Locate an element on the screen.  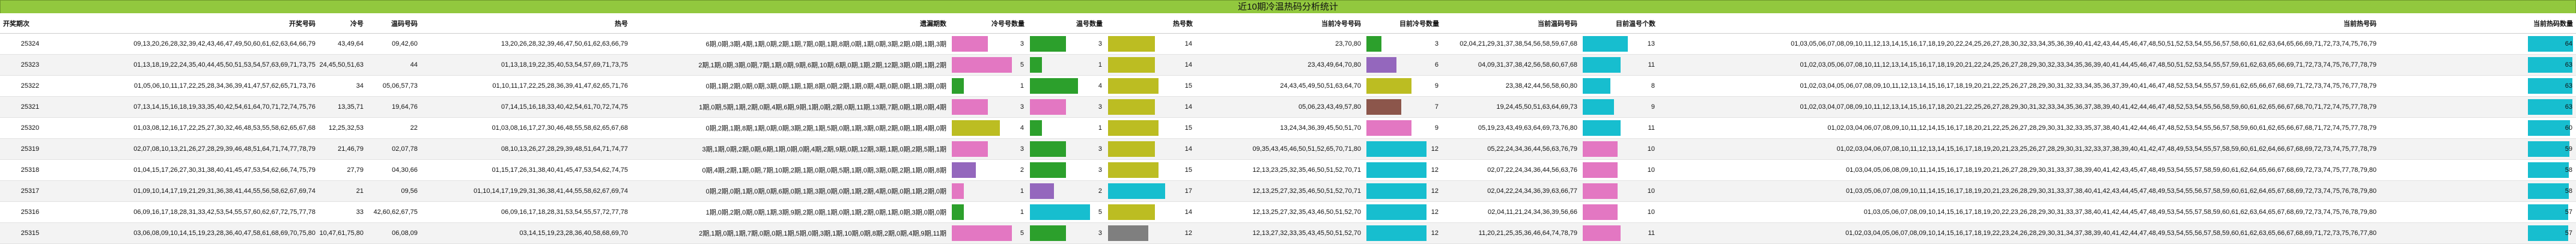
number-list: 02,07,78 is located at coordinates (394, 149).